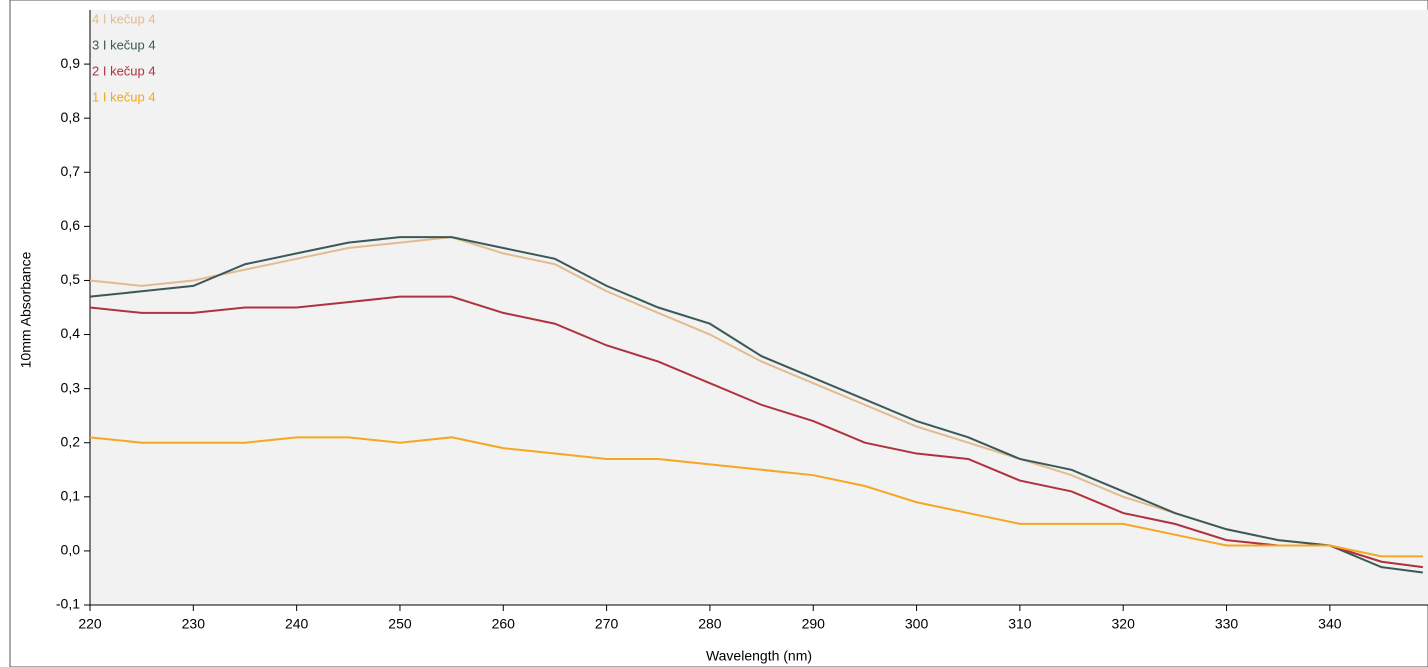 The width and height of the screenshot is (1428, 667). I want to click on x-tick-label: 230, so click(194, 624).